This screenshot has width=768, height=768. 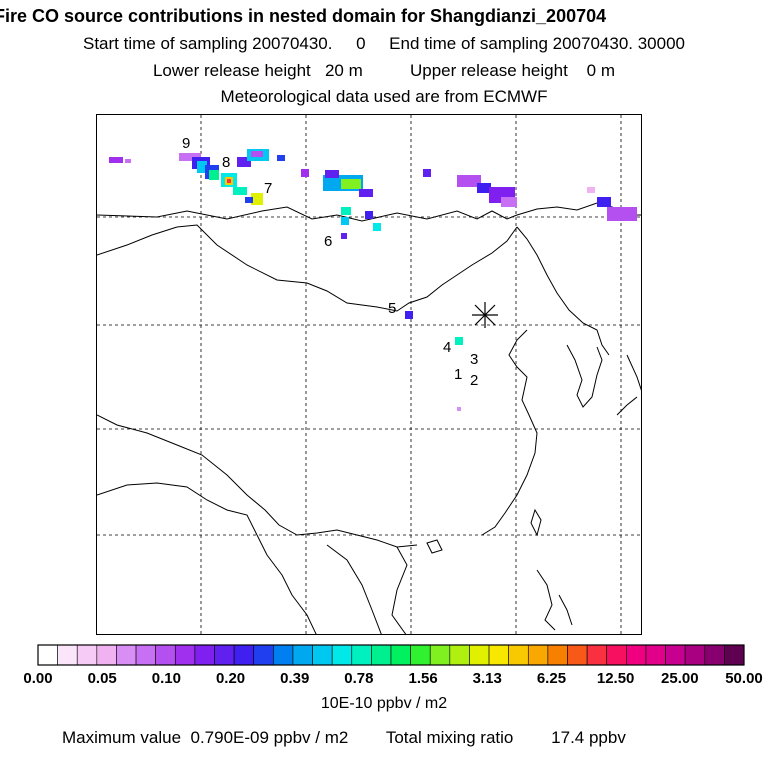 What do you see at coordinates (137, 241) in the screenshot?
I see `kazakhstan-border` at bounding box center [137, 241].